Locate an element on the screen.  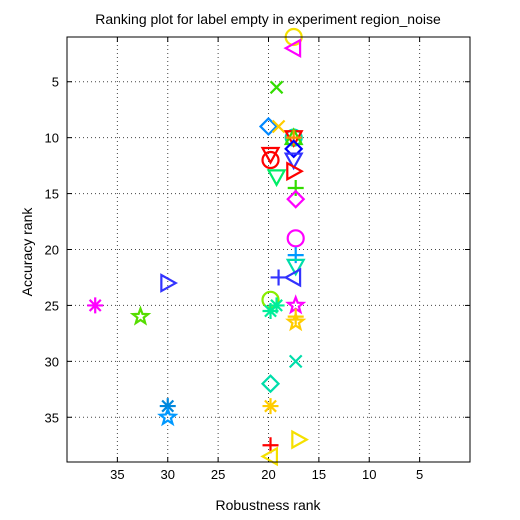
x-tick-label: 35 is located at coordinates (117, 474).